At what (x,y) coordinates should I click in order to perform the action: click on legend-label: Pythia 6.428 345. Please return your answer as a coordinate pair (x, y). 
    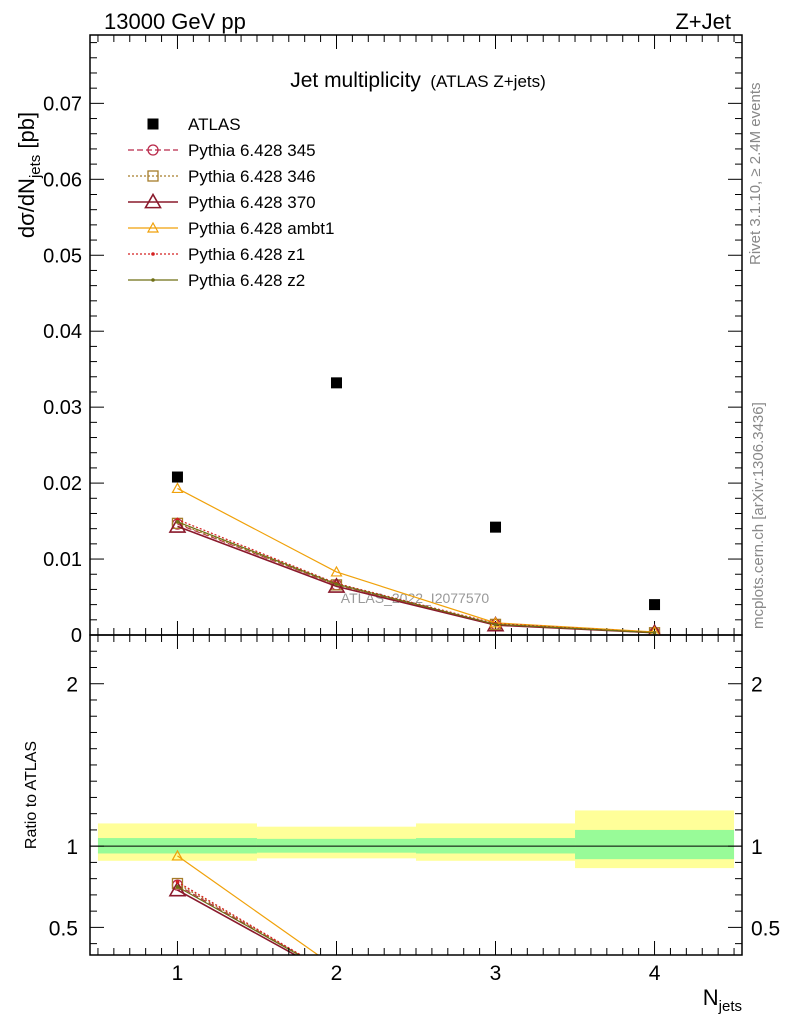
    Looking at the image, I should click on (252, 150).